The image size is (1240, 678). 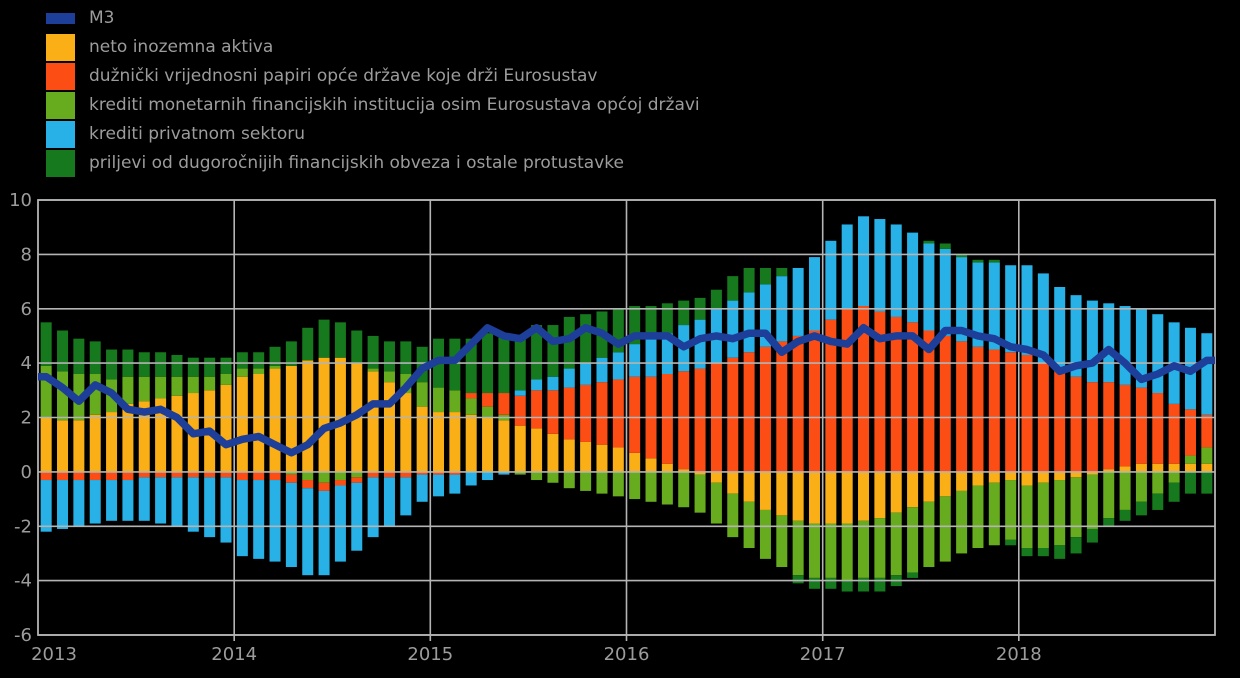 I want to click on x-tick-label: 2016, so click(x=627, y=654).